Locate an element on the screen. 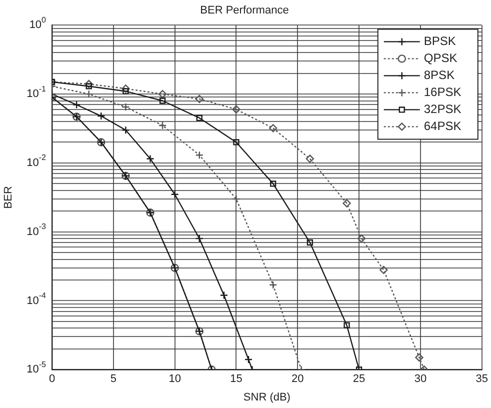 This screenshot has width=491, height=408. x-tick-label: 0 is located at coordinates (52, 379).